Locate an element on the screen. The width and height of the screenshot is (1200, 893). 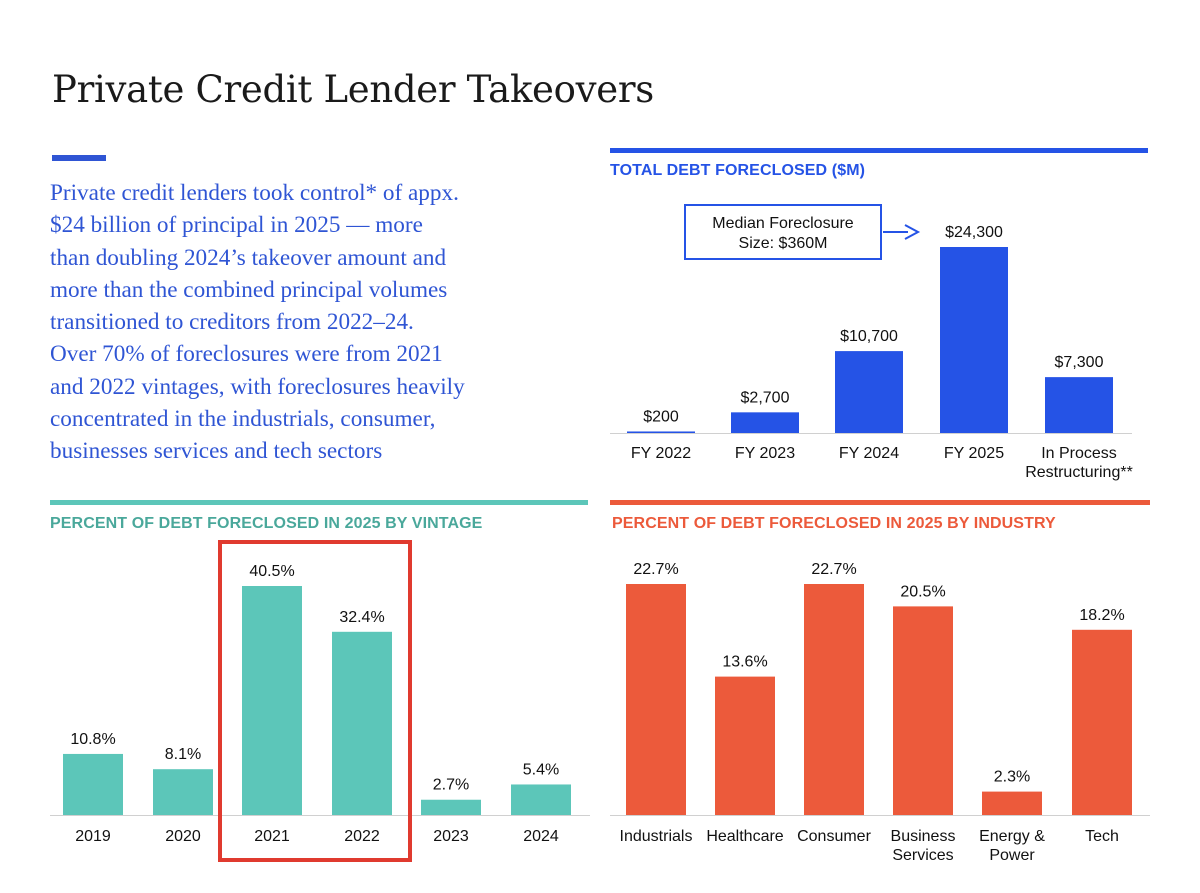
total-debt-category-line: FY 2024 is located at coordinates (869, 453).